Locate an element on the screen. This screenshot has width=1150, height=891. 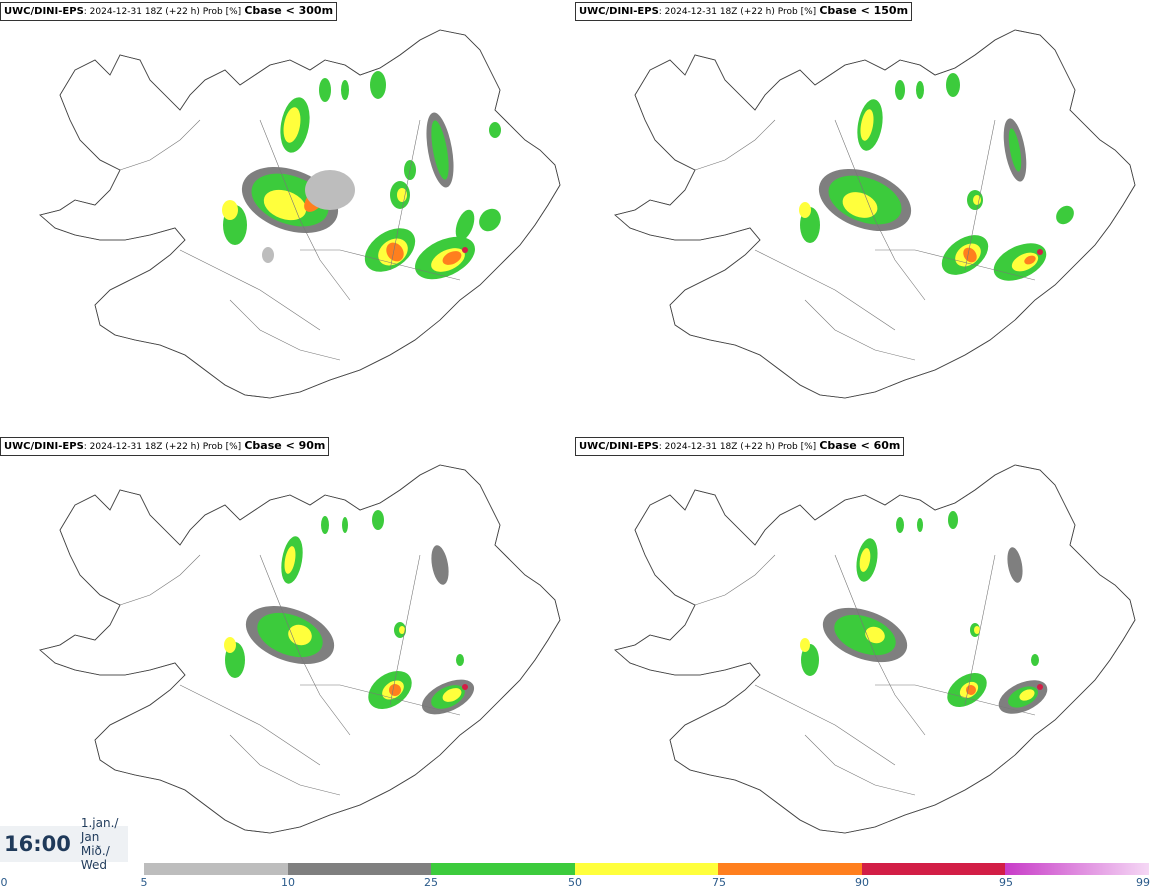
legend-tick-label: 25 is located at coordinates (431, 882).